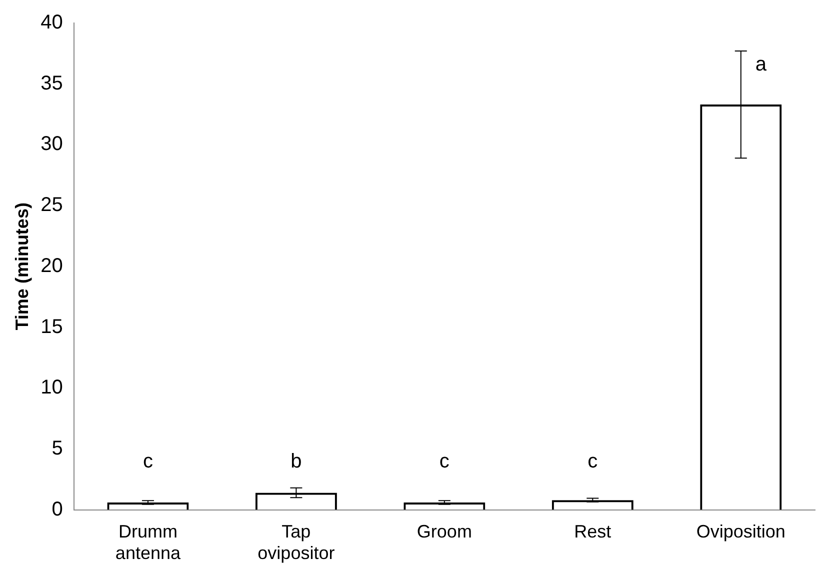  I want to click on x-tick-label: Drumm antenna, so click(148, 543).